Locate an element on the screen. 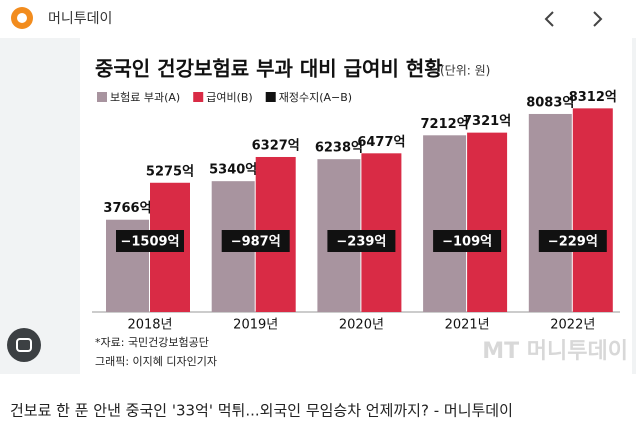  x-tick-label: 2018년 is located at coordinates (149, 325).